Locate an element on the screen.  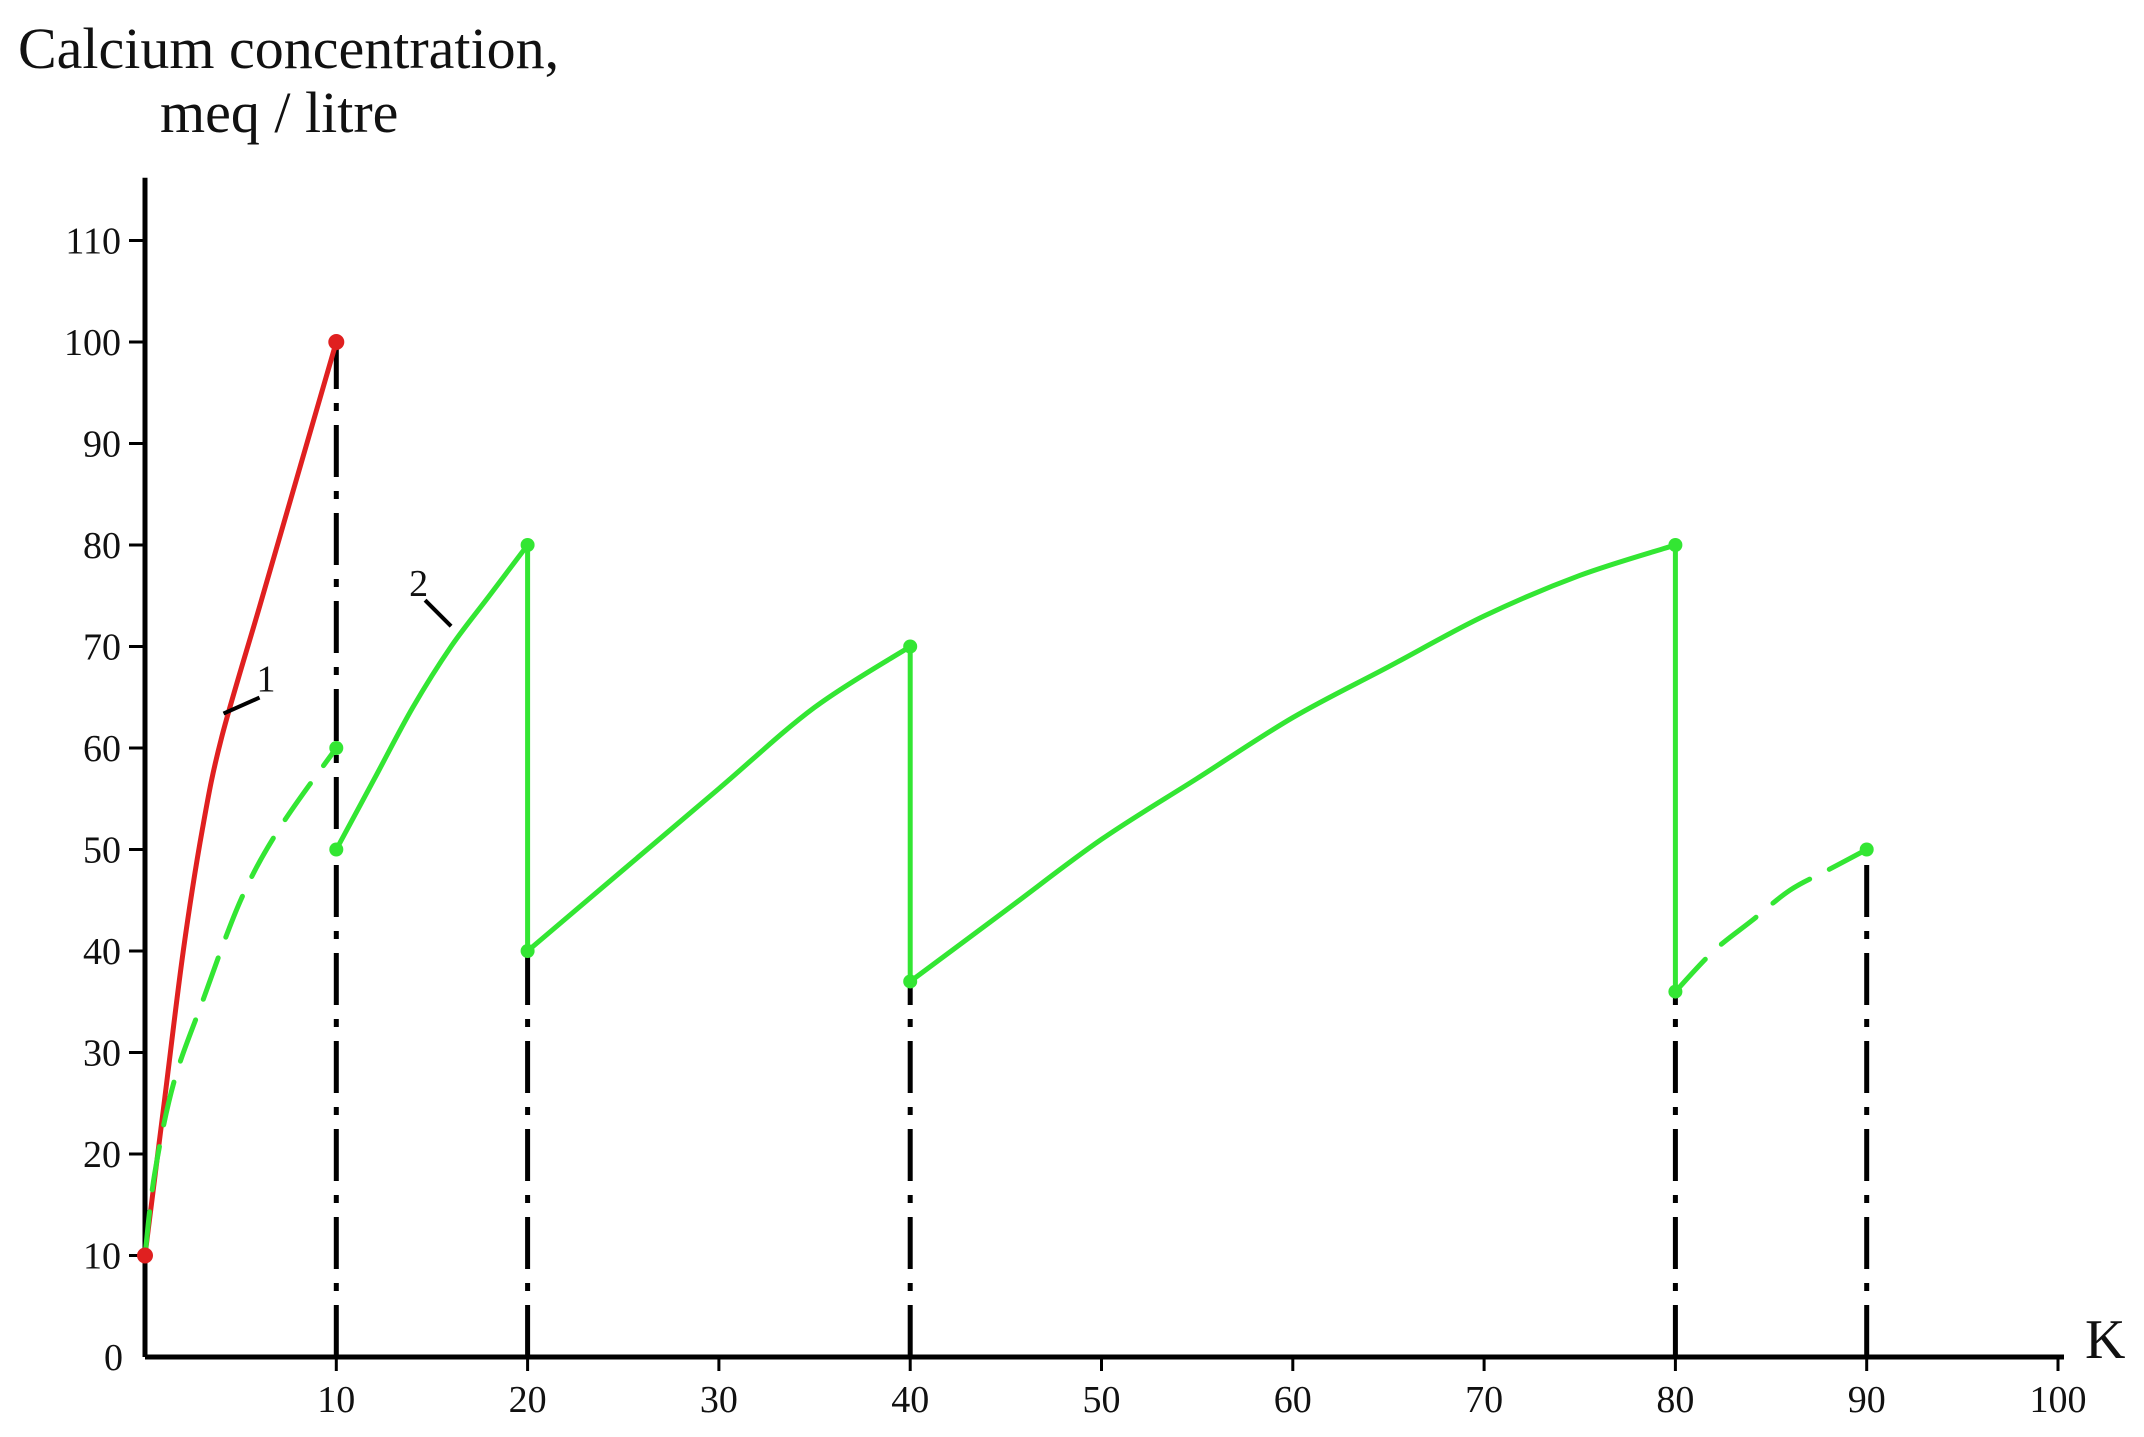
y-tick-label: 10 is located at coordinates (102, 1257).